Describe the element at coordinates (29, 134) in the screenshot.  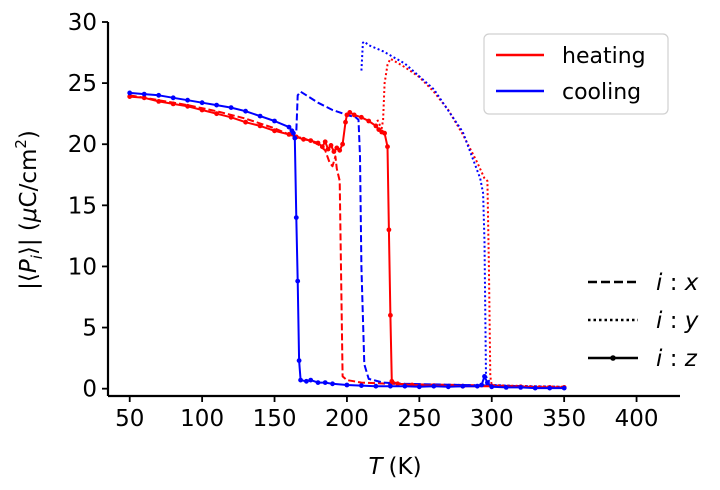
I see `y-label-end: )` at that location.